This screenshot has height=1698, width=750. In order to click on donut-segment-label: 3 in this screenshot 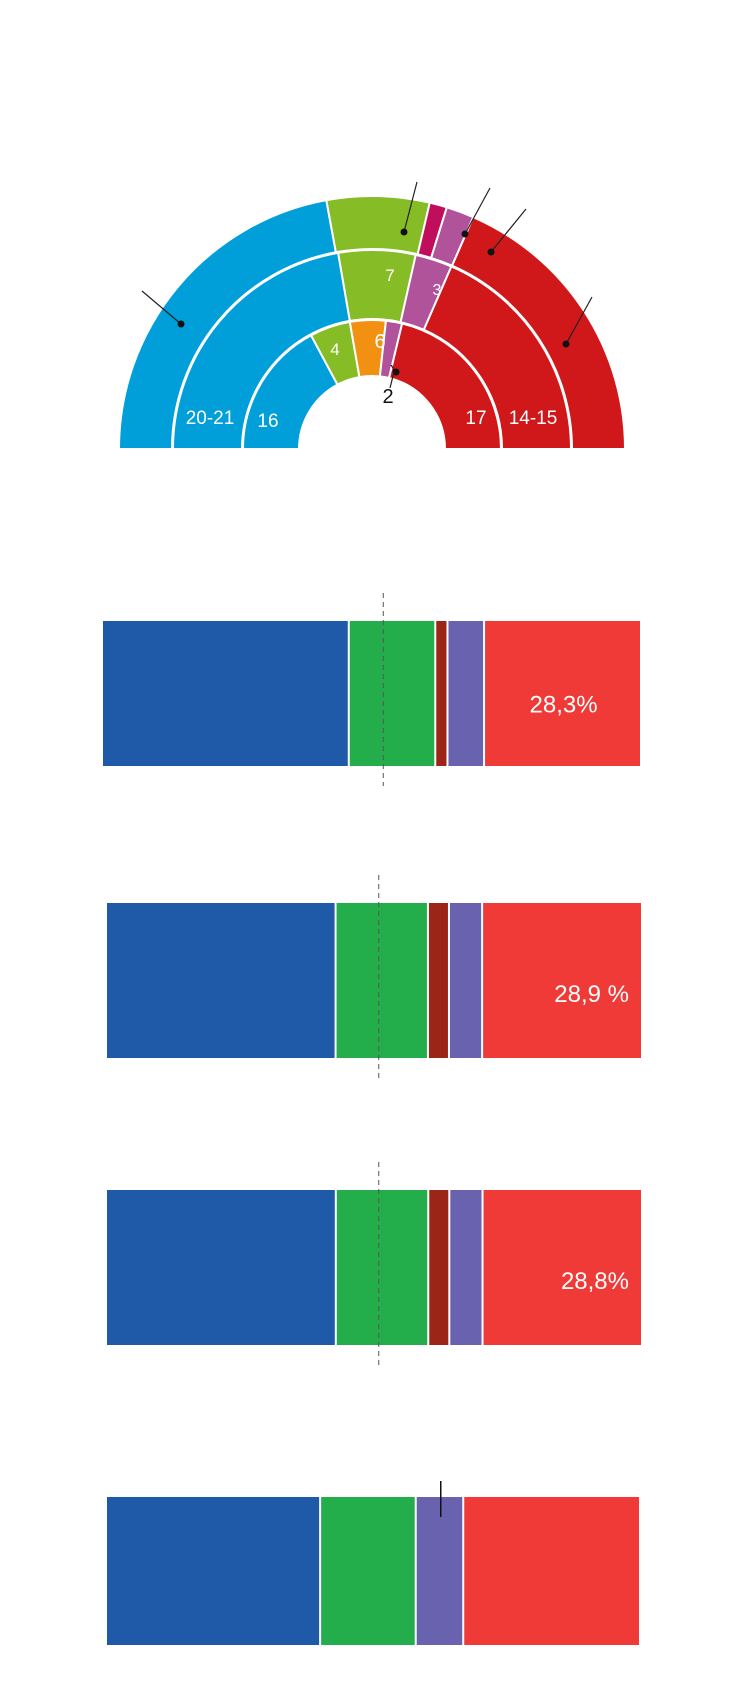, I will do `click(437, 290)`.